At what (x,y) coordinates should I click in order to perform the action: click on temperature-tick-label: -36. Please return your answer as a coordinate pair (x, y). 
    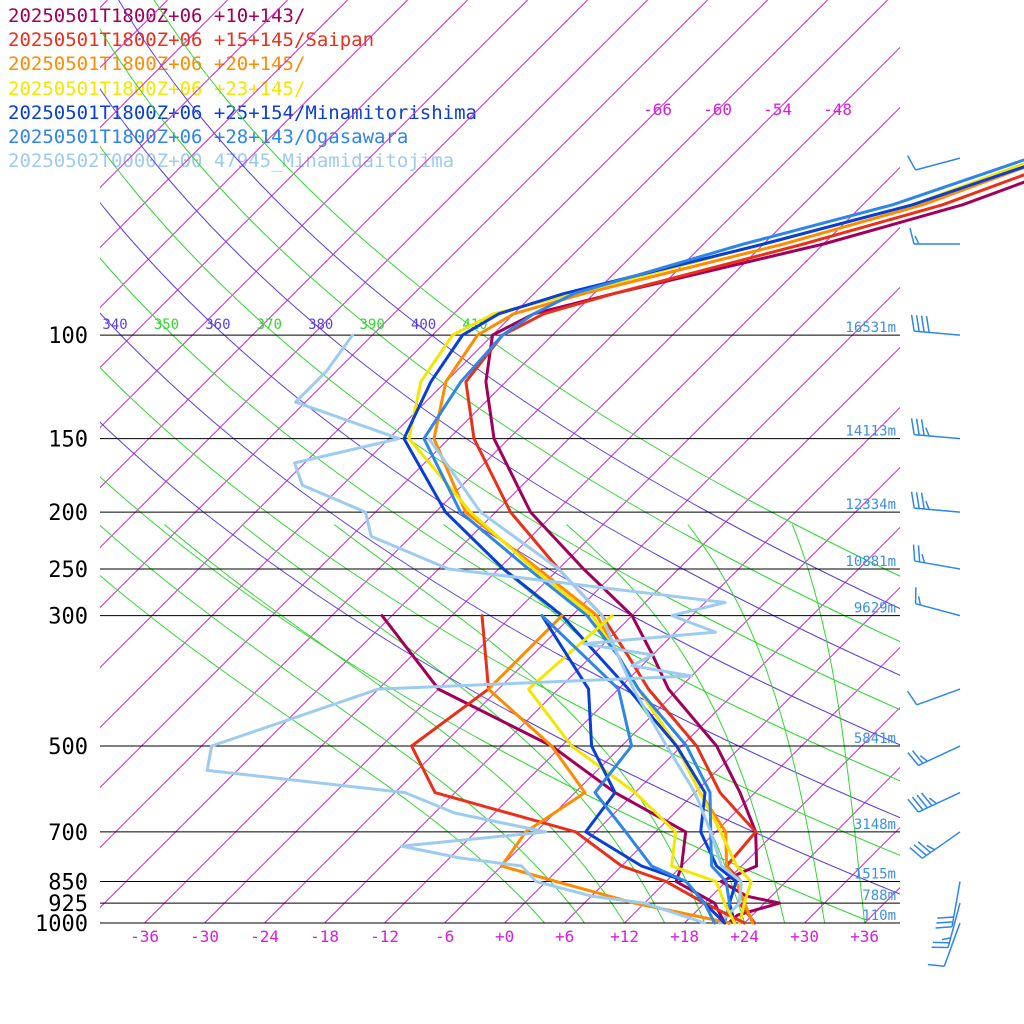
    Looking at the image, I should click on (144, 936).